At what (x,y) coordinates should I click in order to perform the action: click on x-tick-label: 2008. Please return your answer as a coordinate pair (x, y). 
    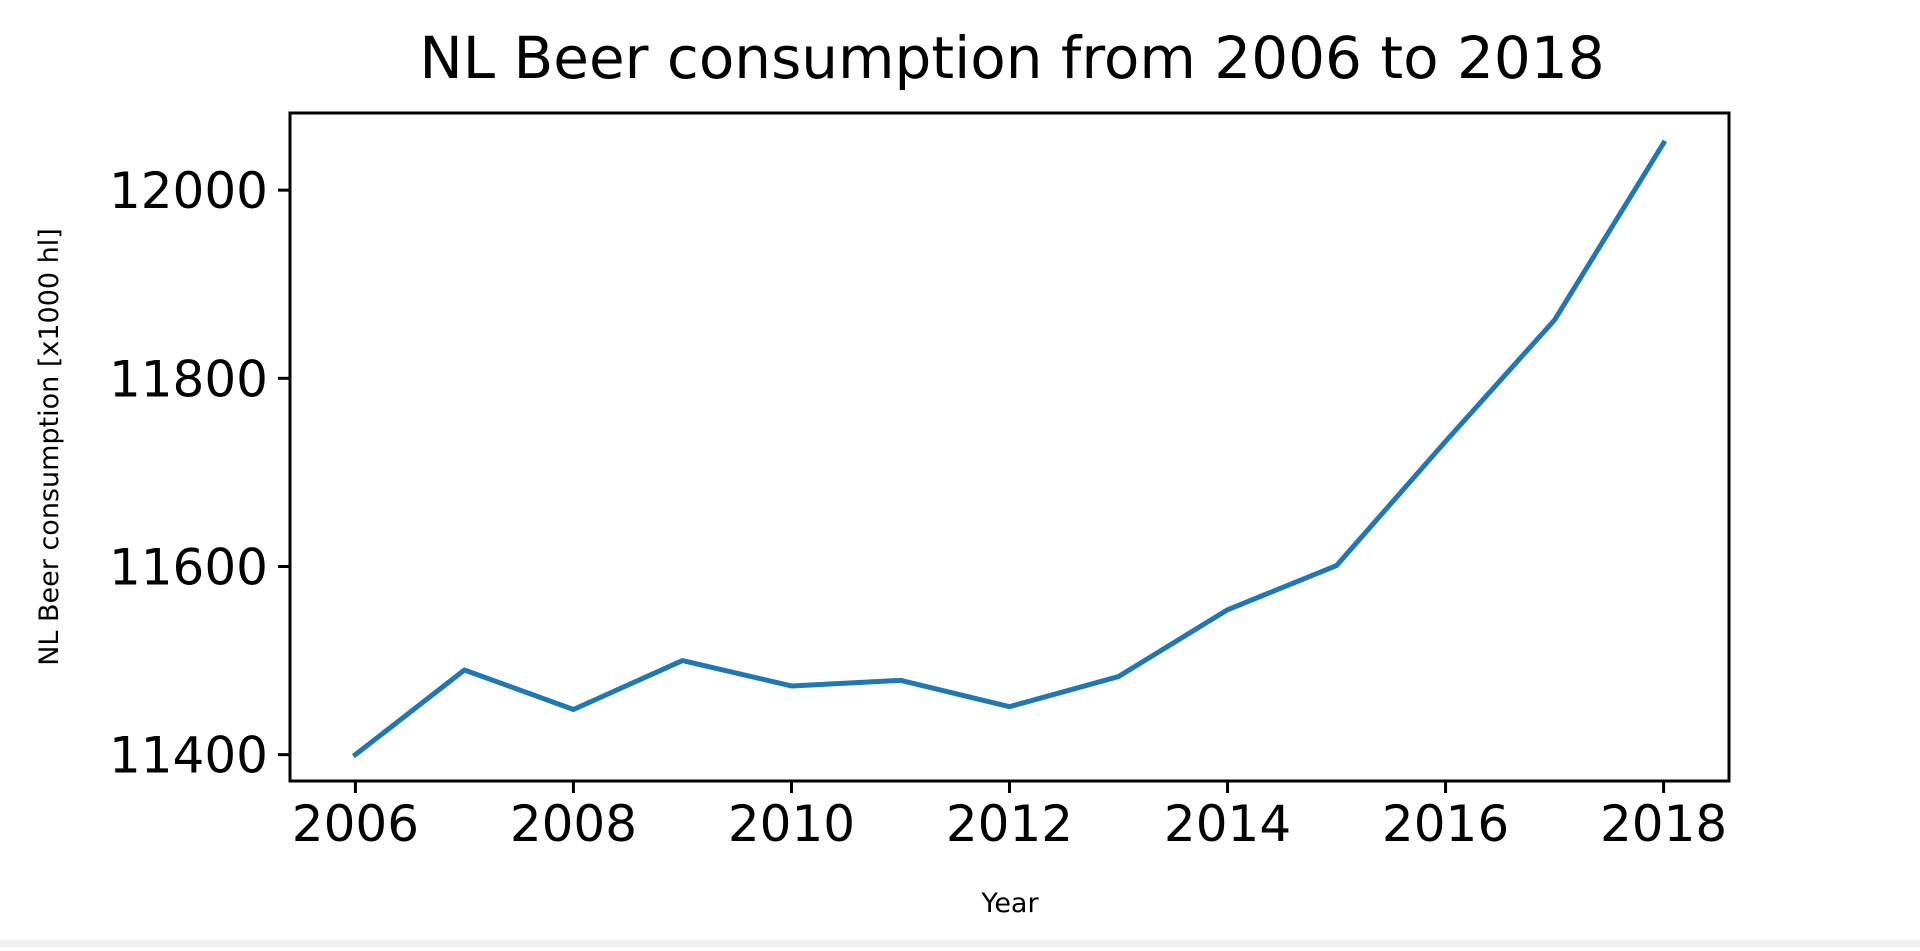
    Looking at the image, I should click on (573, 824).